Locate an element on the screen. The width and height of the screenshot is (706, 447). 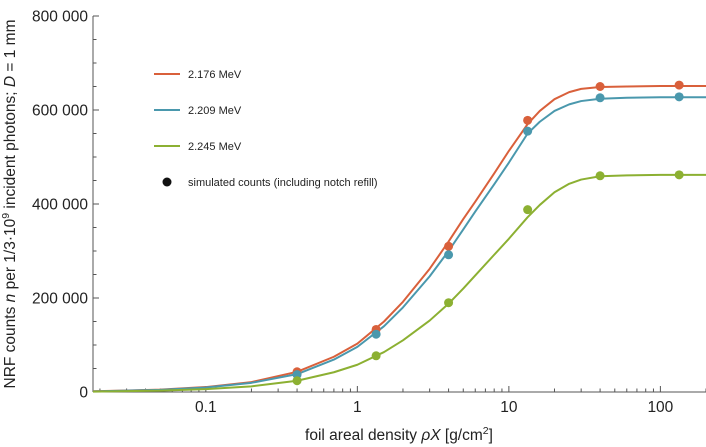
legend-label-3: 2.245 MeV is located at coordinates (215, 147).